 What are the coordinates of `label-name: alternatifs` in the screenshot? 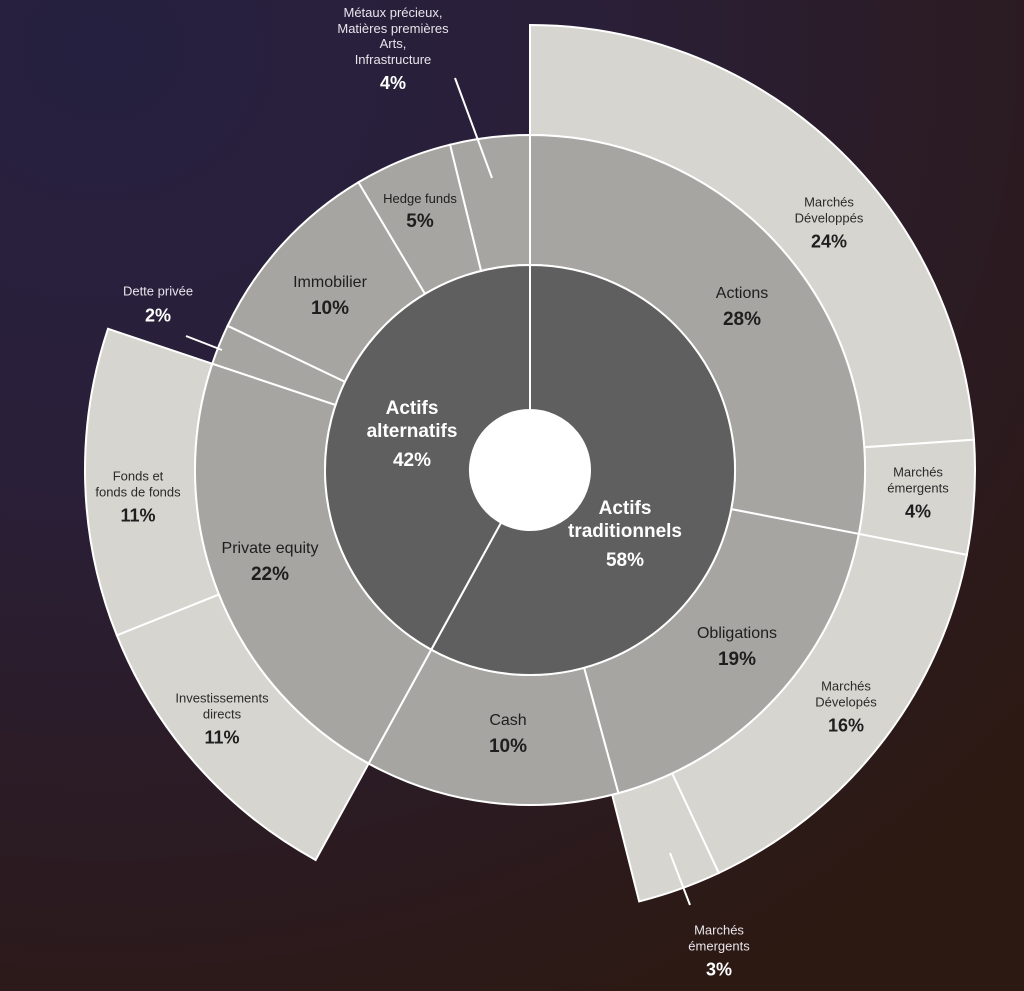 It's located at (412, 431).